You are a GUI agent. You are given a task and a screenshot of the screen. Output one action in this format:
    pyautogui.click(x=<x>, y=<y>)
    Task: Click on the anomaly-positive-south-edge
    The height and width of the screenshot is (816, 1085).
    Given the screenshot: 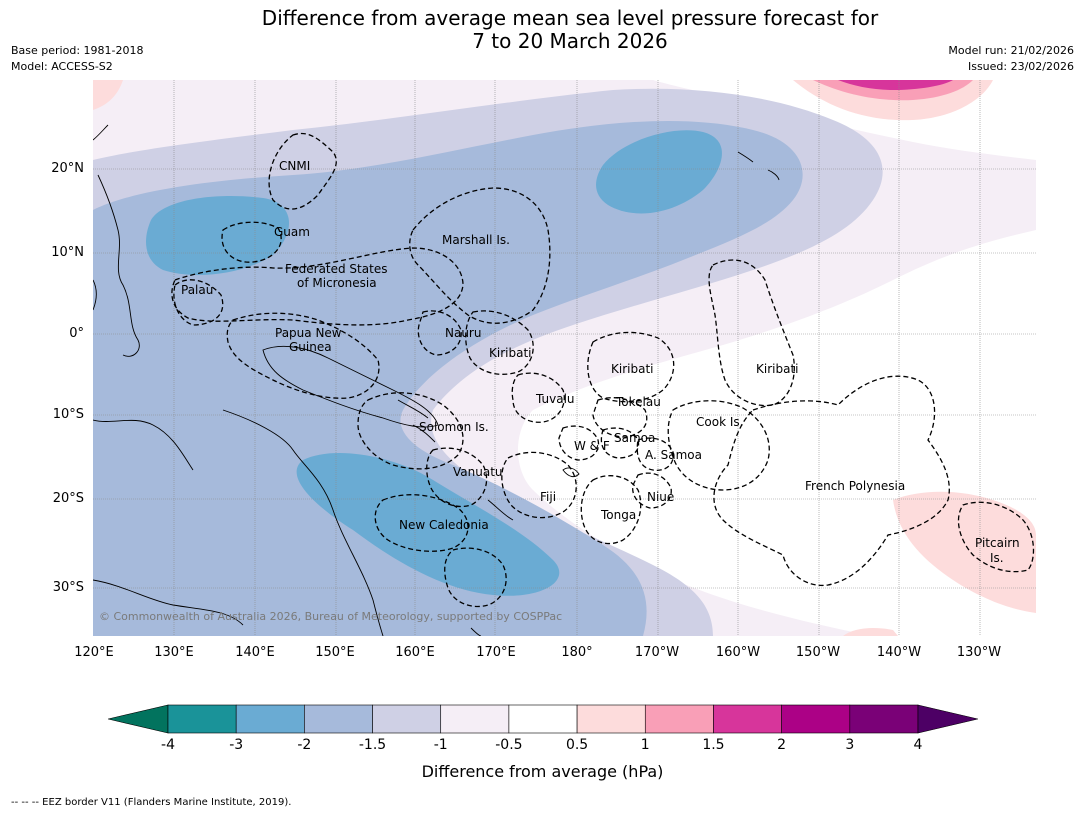 What is the action you would take?
    pyautogui.click(x=870, y=632)
    